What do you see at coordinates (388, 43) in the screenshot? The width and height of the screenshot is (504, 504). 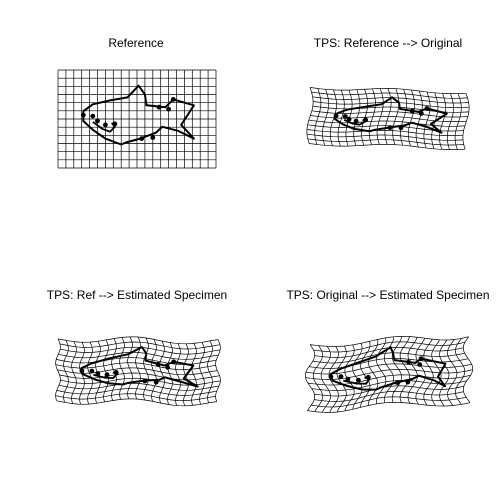 I see `panel-title-ref-to-original: TPS: Reference --> Original` at bounding box center [388, 43].